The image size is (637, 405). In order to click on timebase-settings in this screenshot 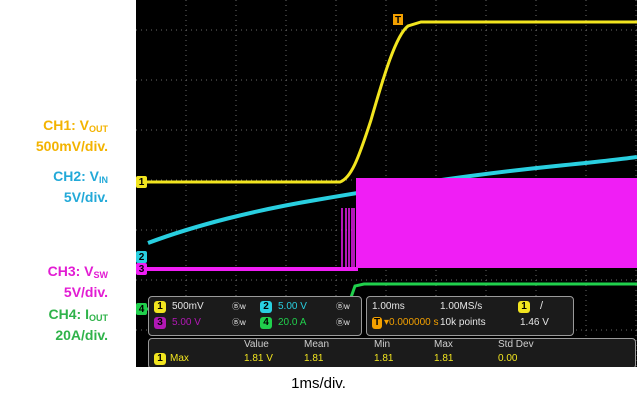, I will do `click(470, 316)`.